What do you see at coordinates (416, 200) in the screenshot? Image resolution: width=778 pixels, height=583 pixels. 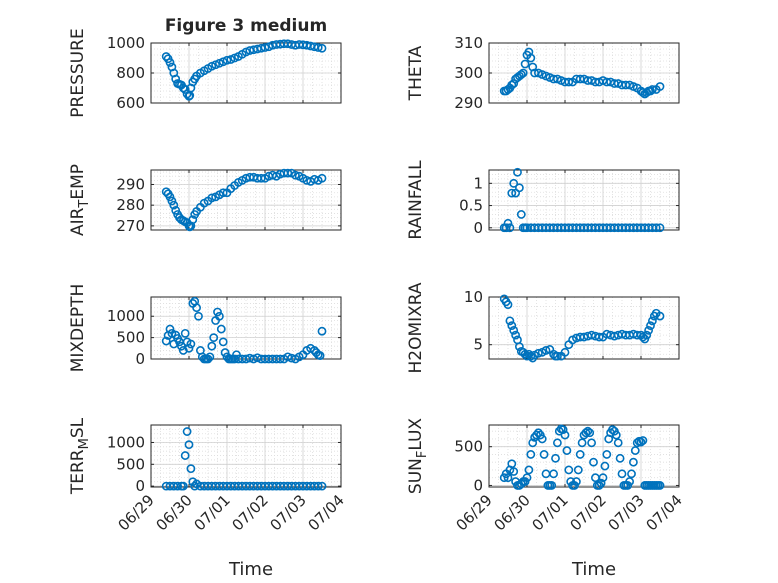 I see `y-axis-label: RAINFALL` at bounding box center [416, 200].